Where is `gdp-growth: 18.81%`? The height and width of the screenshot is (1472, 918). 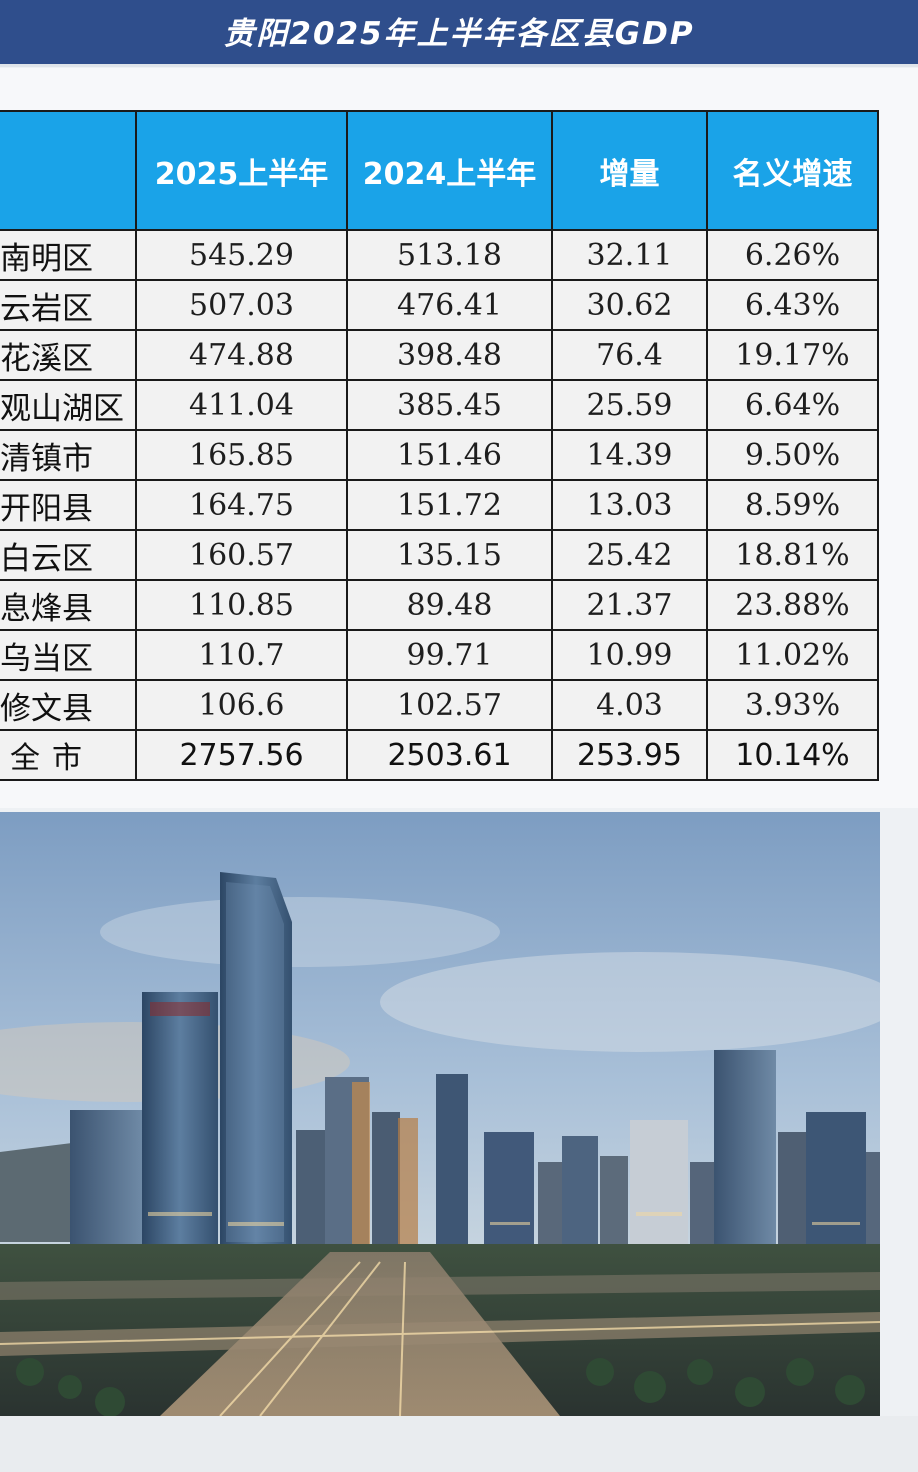 gdp-growth: 18.81% is located at coordinates (792, 555).